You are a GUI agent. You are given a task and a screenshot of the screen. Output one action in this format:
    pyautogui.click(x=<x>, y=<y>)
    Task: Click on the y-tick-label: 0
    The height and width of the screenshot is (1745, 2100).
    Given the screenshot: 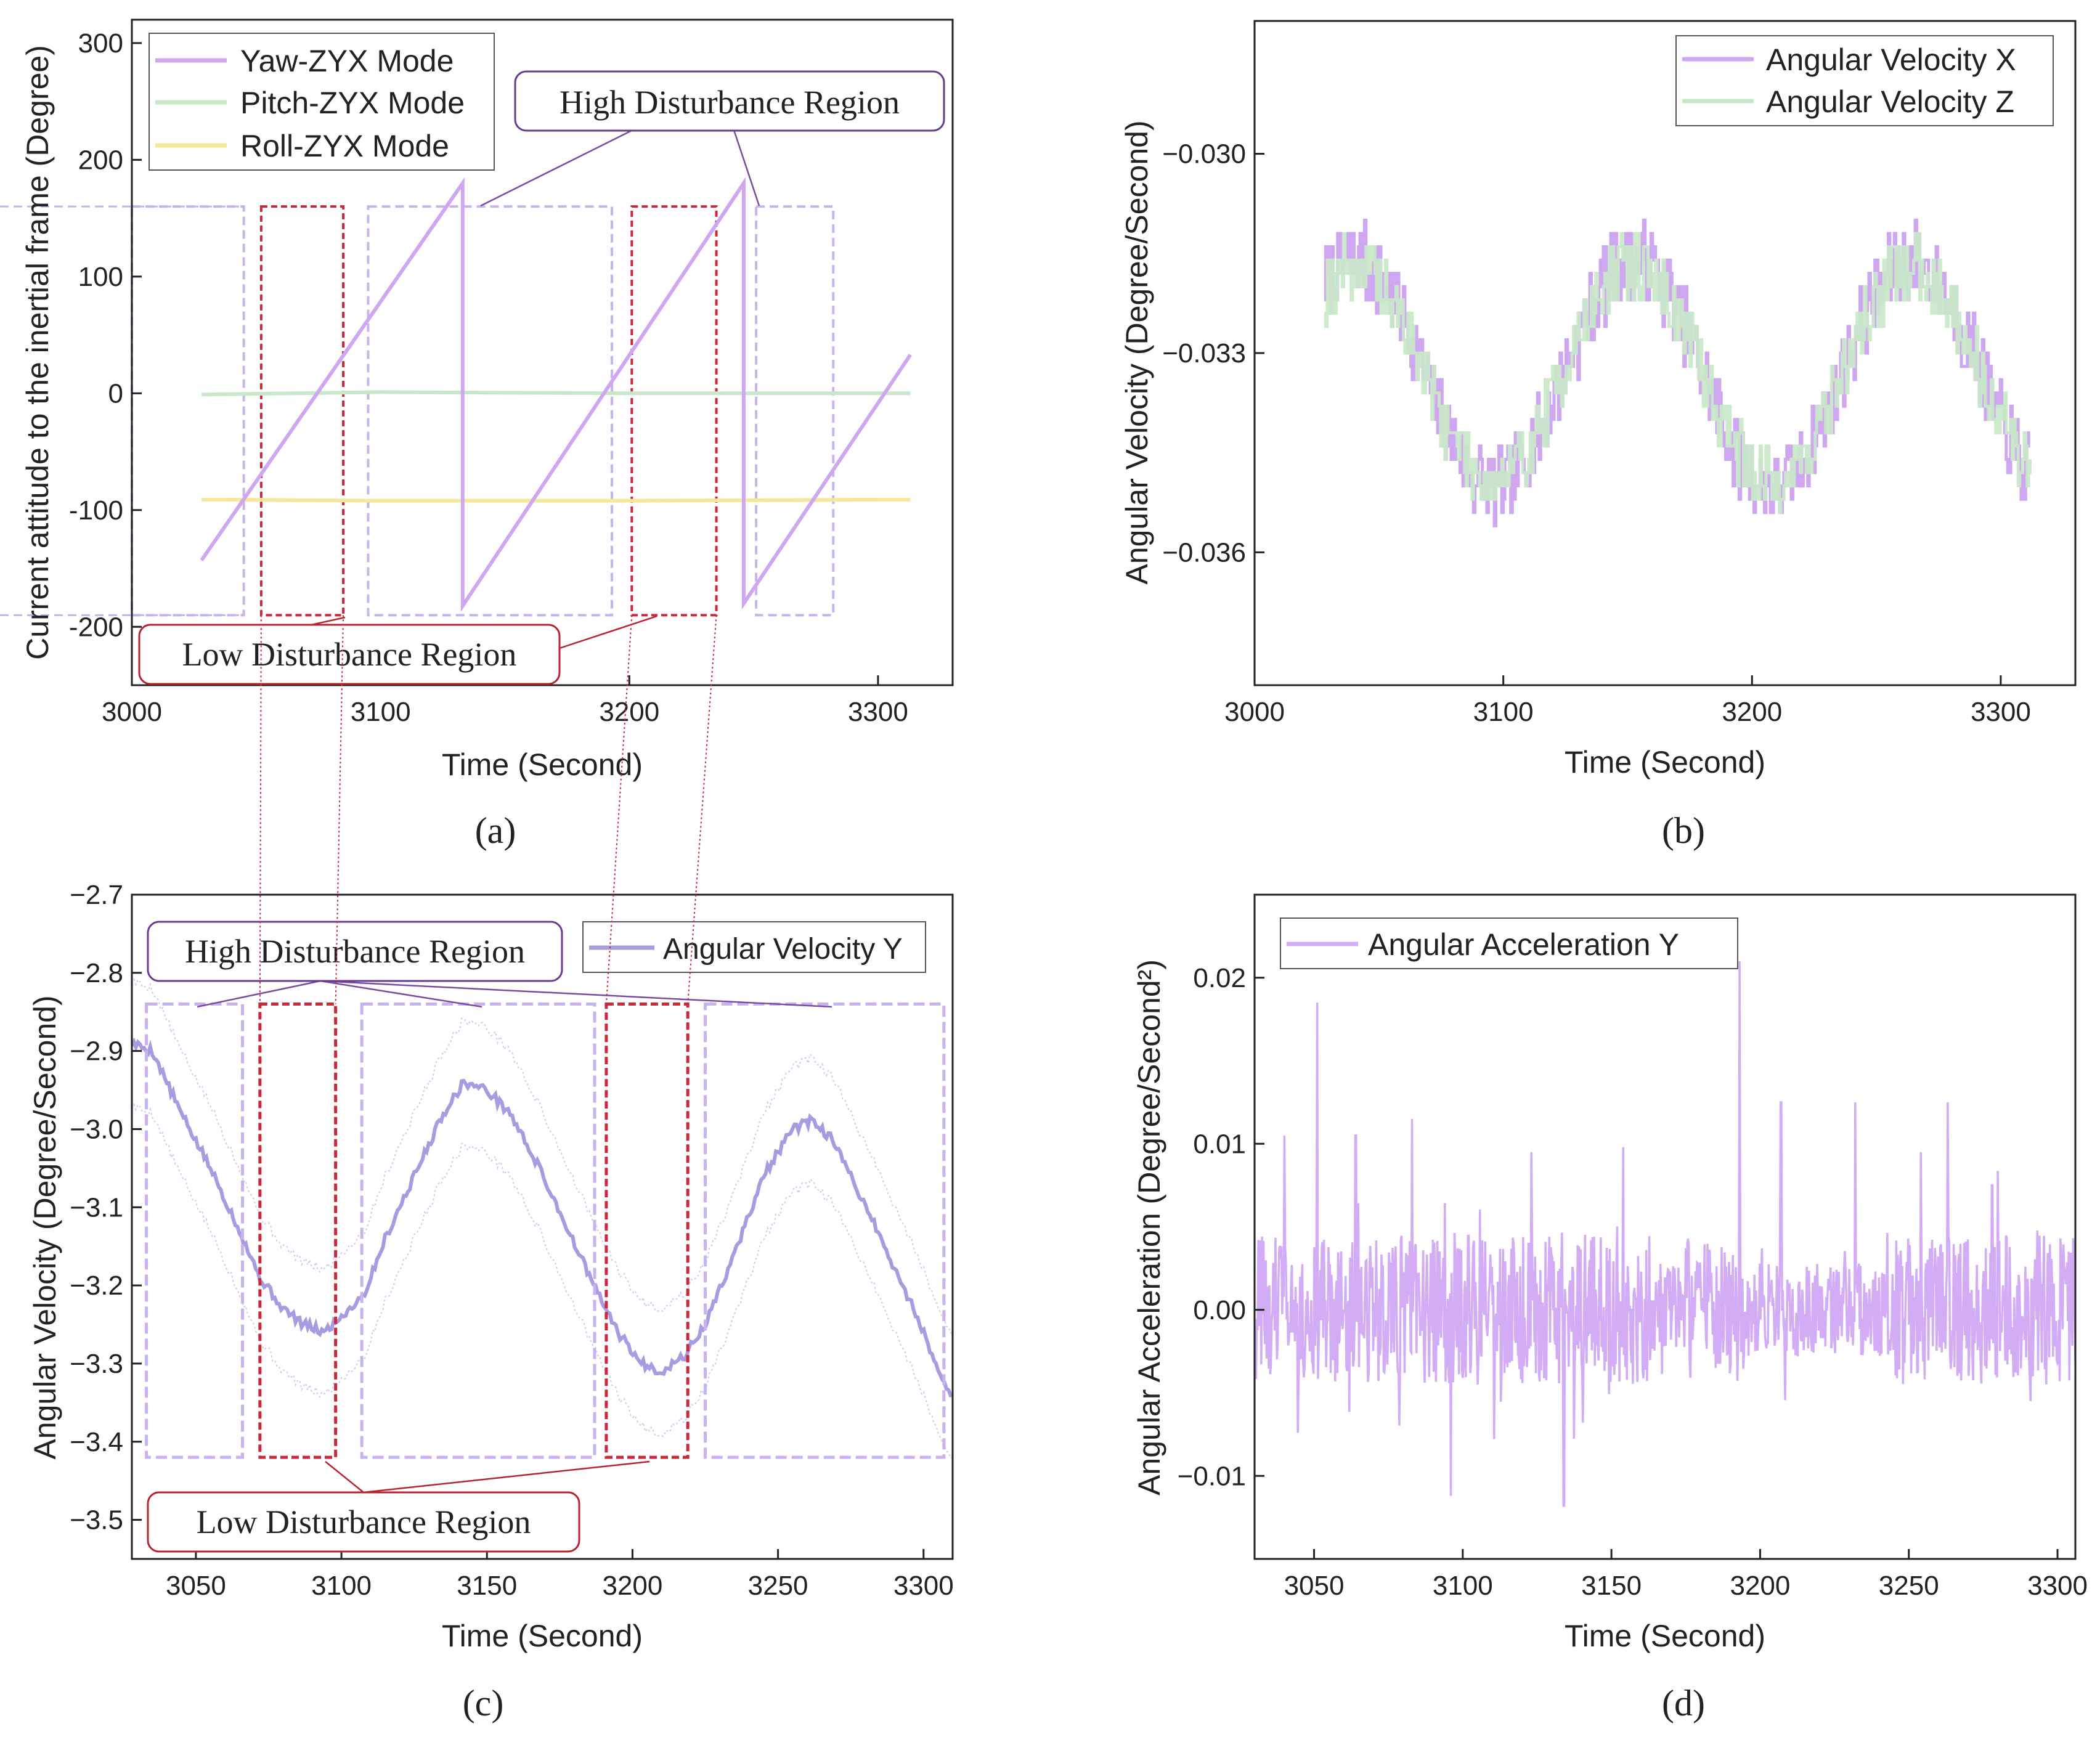 What is the action you would take?
    pyautogui.click(x=115, y=393)
    